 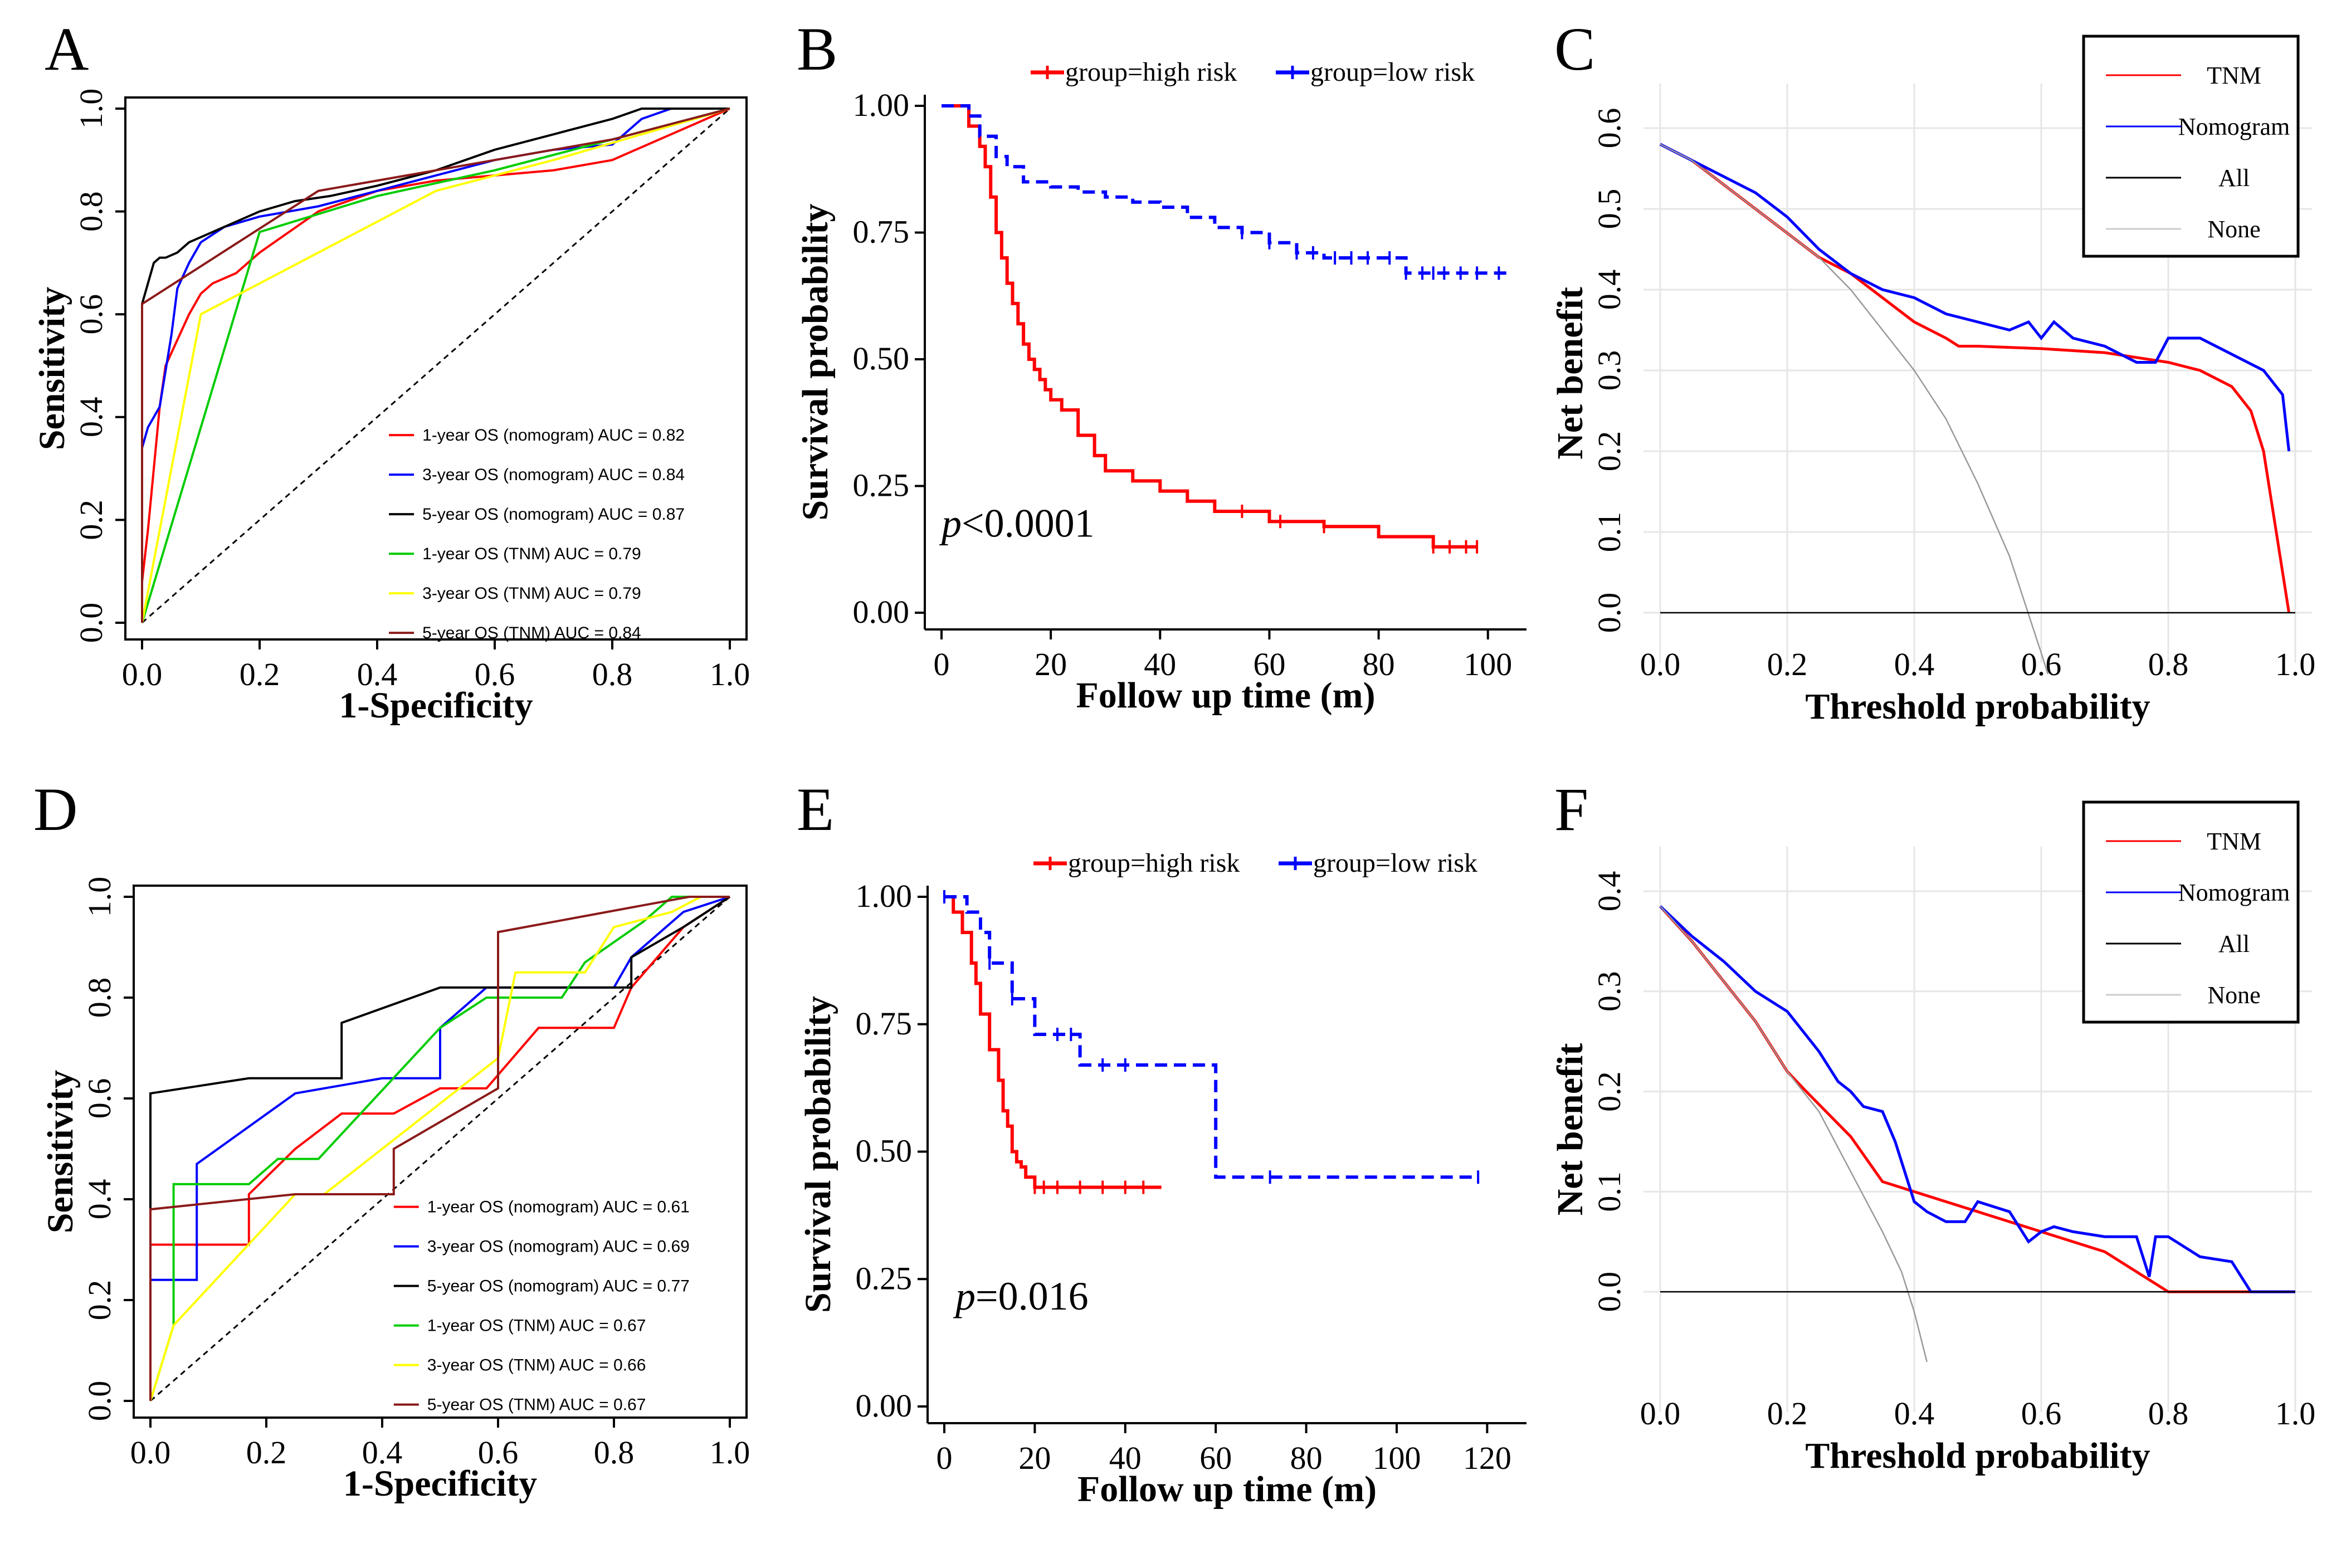 What do you see at coordinates (531, 633) in the screenshot?
I see `legend-entry: 5-year OS (TNM) AUC = 0.84` at bounding box center [531, 633].